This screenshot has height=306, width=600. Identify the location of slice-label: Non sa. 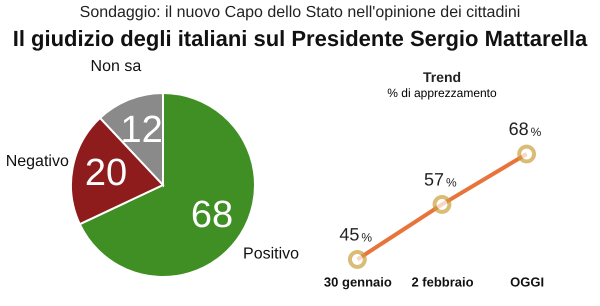
(116, 66).